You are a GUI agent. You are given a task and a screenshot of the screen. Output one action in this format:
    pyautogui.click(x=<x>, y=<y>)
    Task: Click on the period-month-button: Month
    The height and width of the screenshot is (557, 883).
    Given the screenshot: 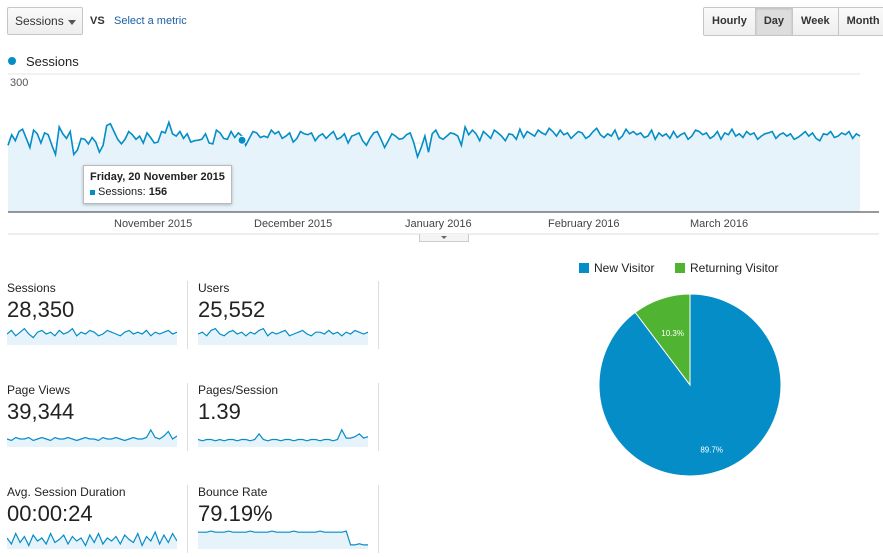 What is the action you would take?
    pyautogui.click(x=860, y=21)
    